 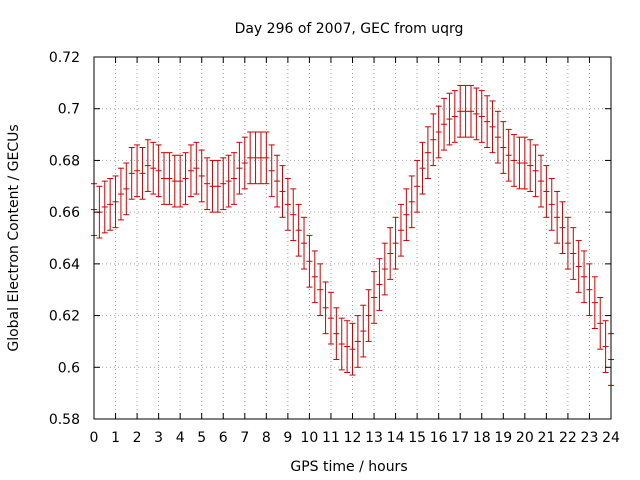 What do you see at coordinates (244, 438) in the screenshot?
I see `x-tick-label: 7` at bounding box center [244, 438].